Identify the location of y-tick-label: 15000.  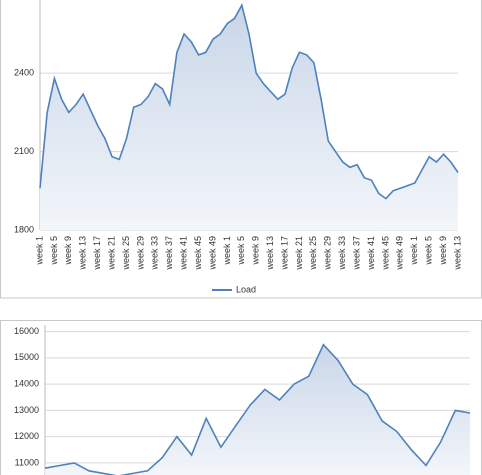
(26, 357).